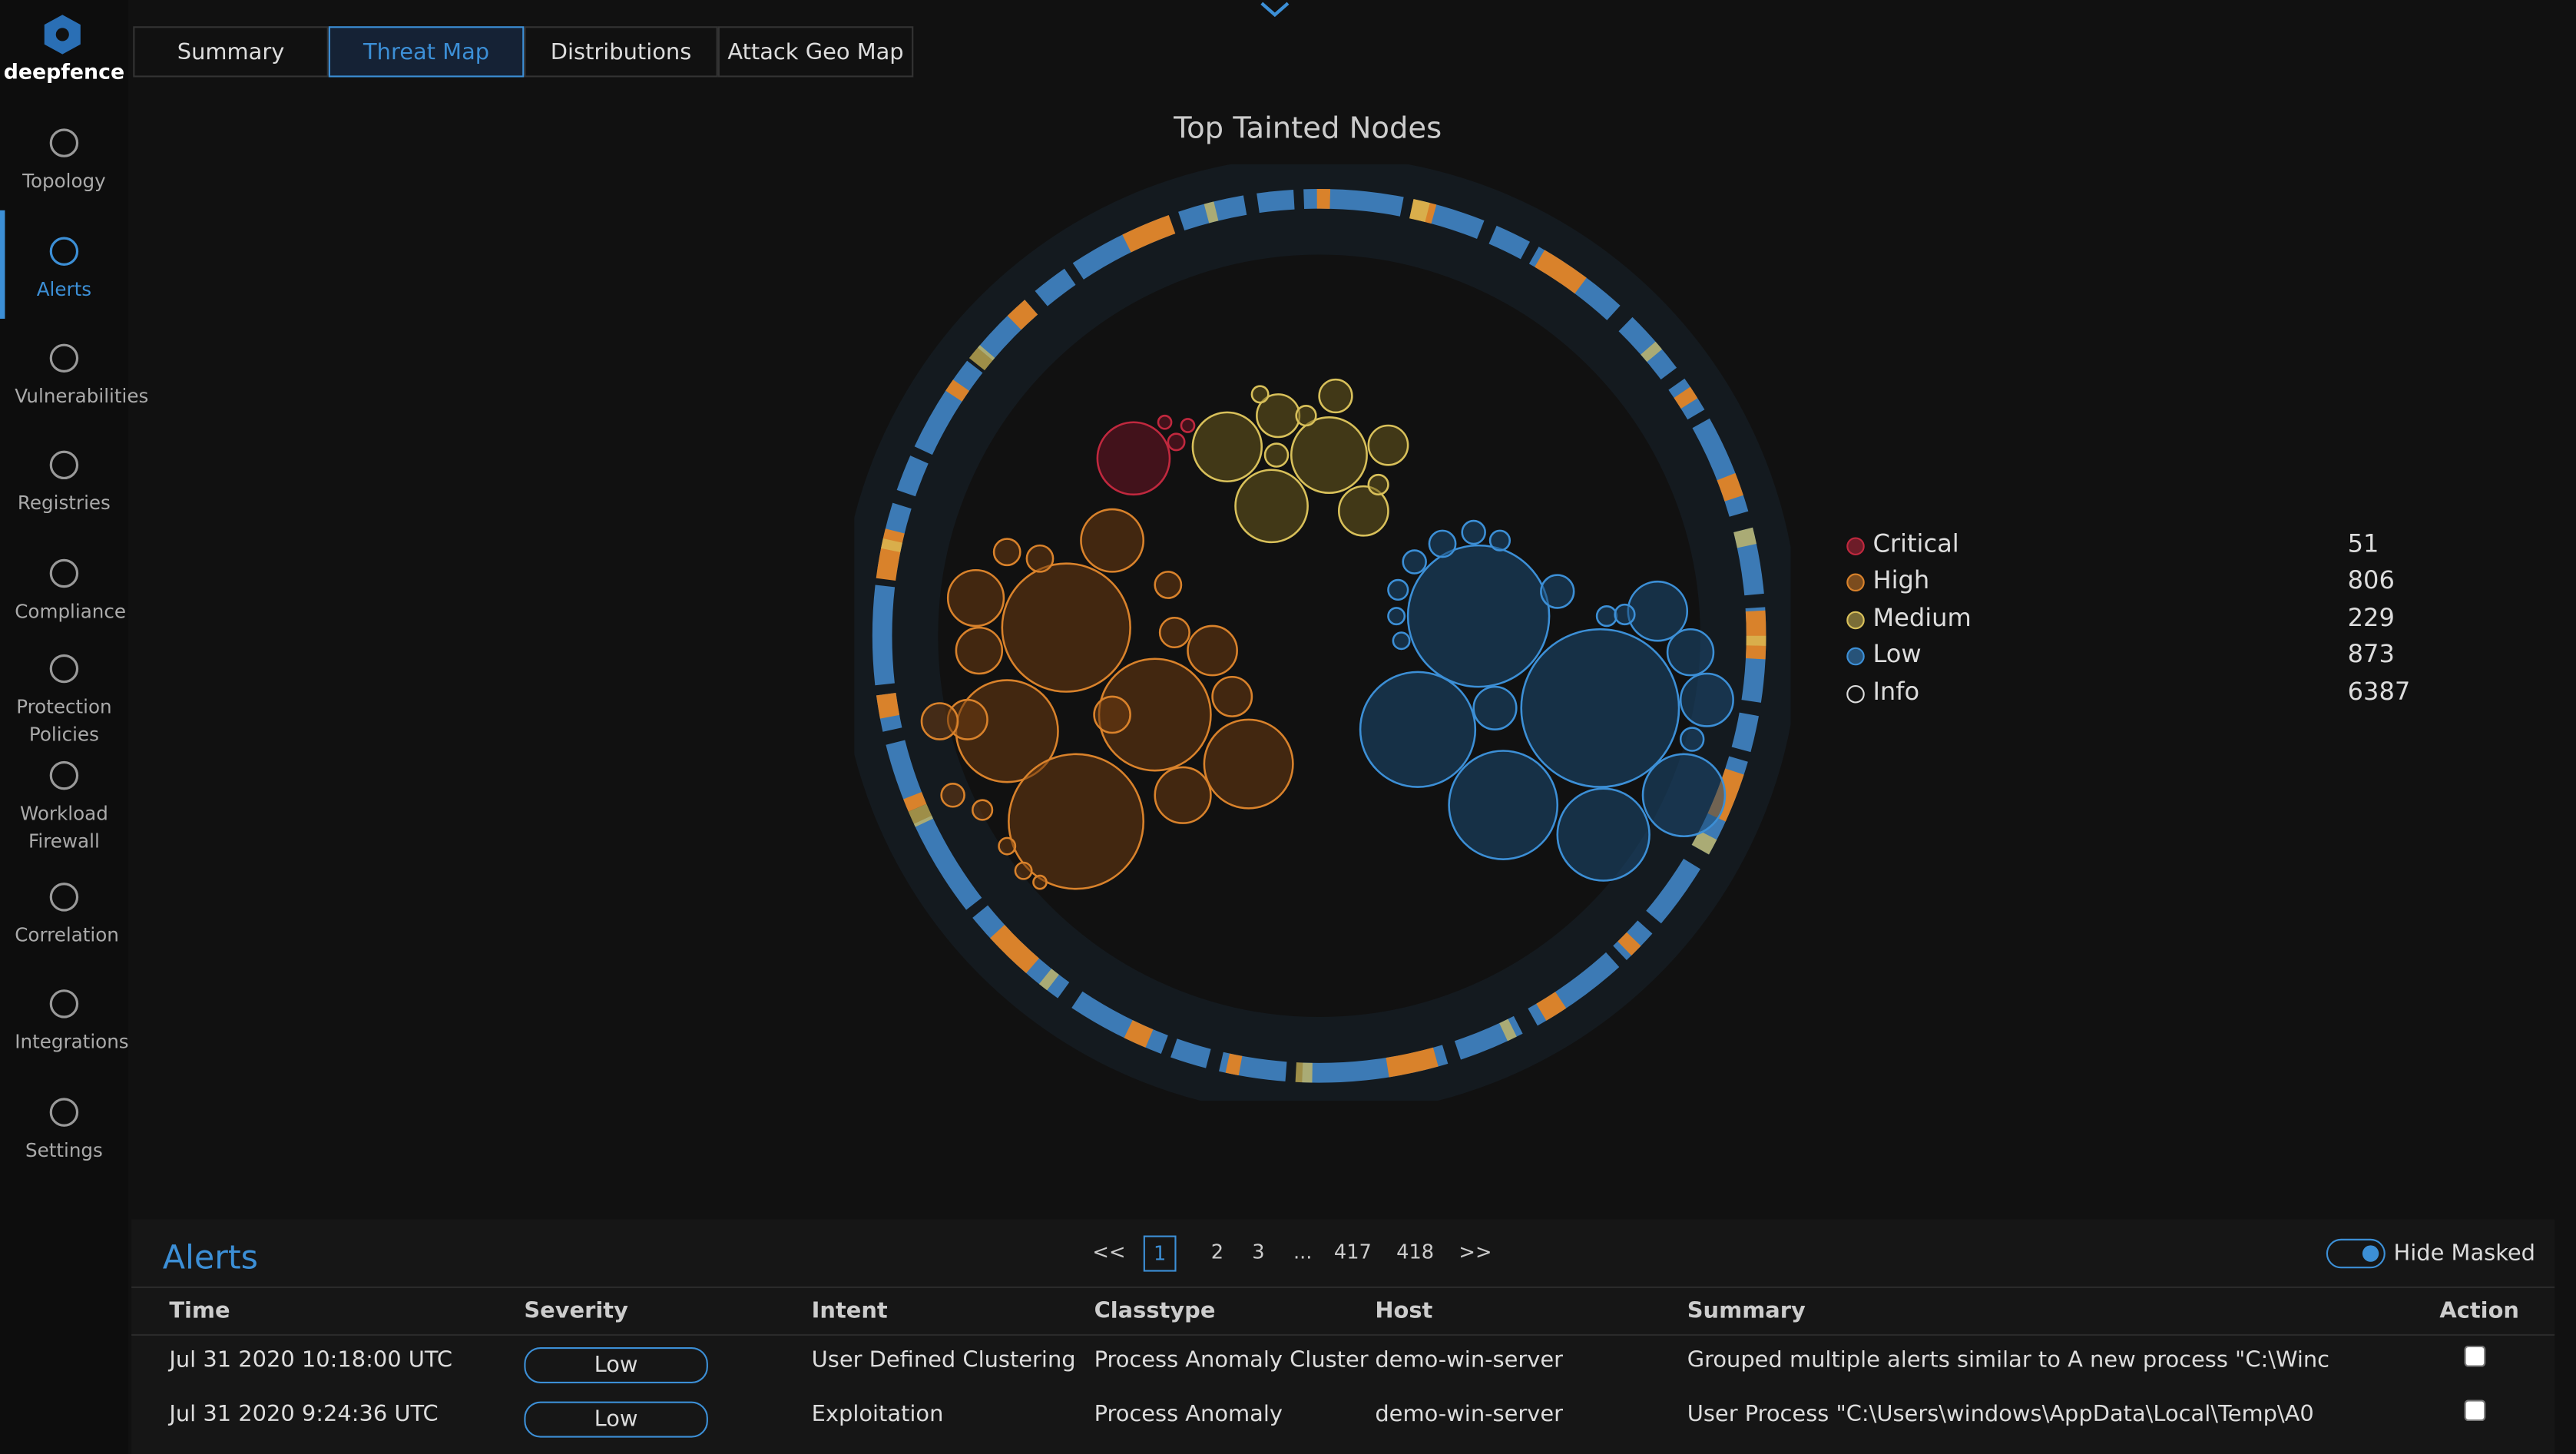 The width and height of the screenshot is (2576, 1454). Describe the element at coordinates (200, 1311) in the screenshot. I see `column-header: Time` at that location.